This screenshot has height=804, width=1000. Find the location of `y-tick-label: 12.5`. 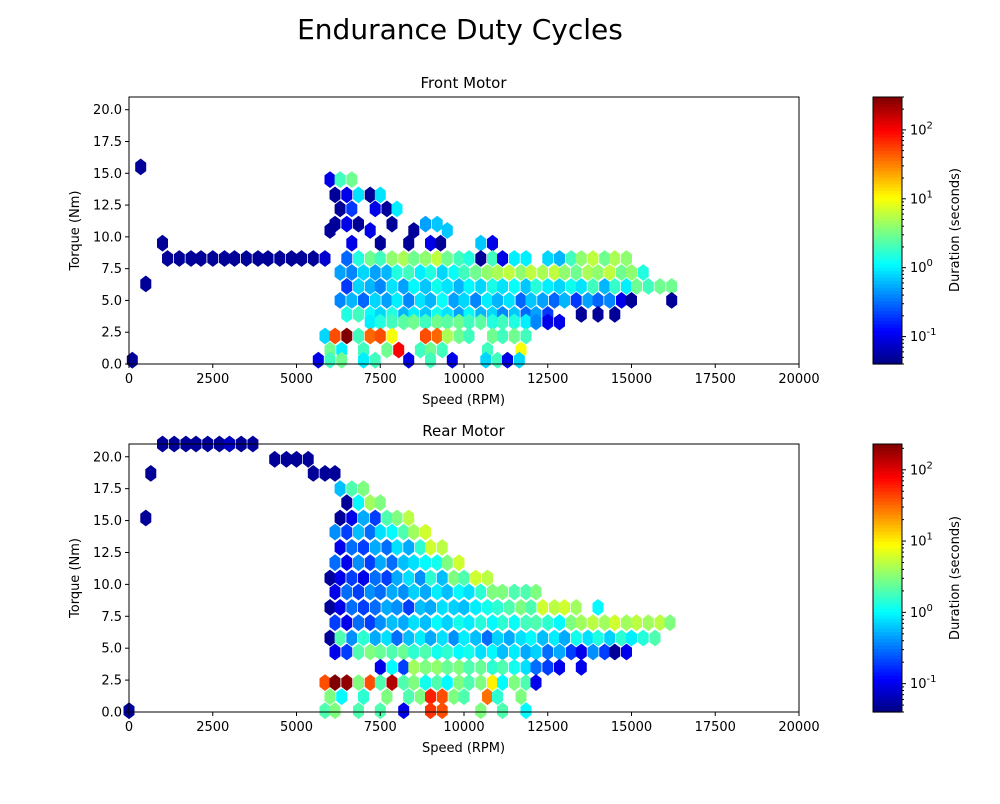

y-tick-label: 12.5 is located at coordinates (107, 553).